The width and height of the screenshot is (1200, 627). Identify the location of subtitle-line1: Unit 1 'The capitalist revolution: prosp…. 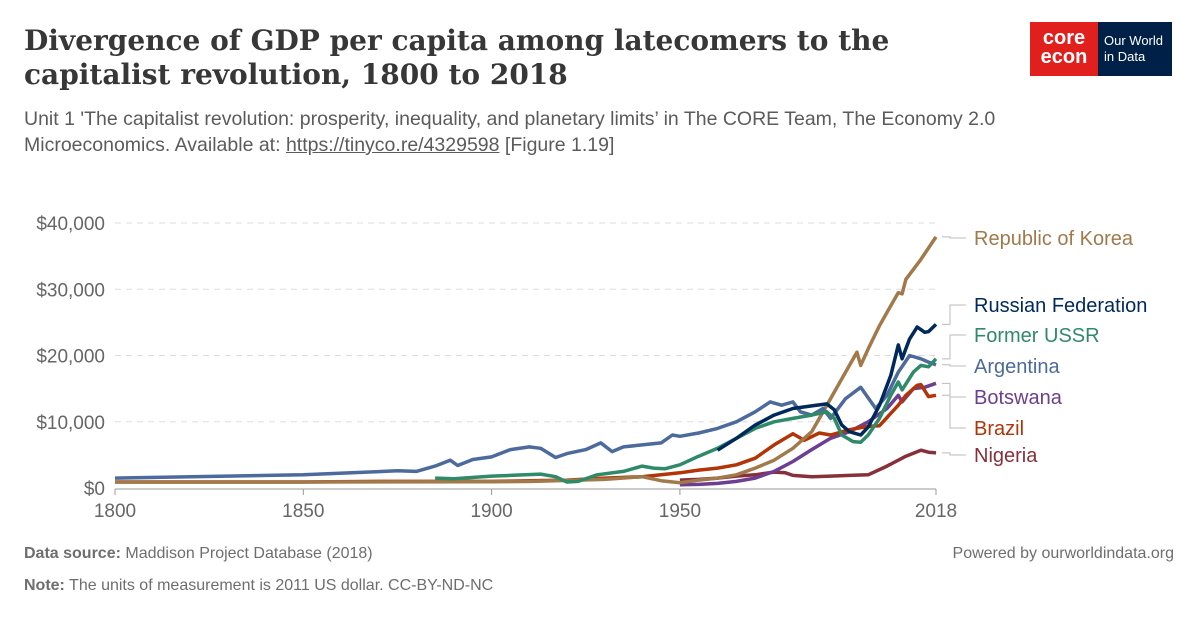
(510, 119).